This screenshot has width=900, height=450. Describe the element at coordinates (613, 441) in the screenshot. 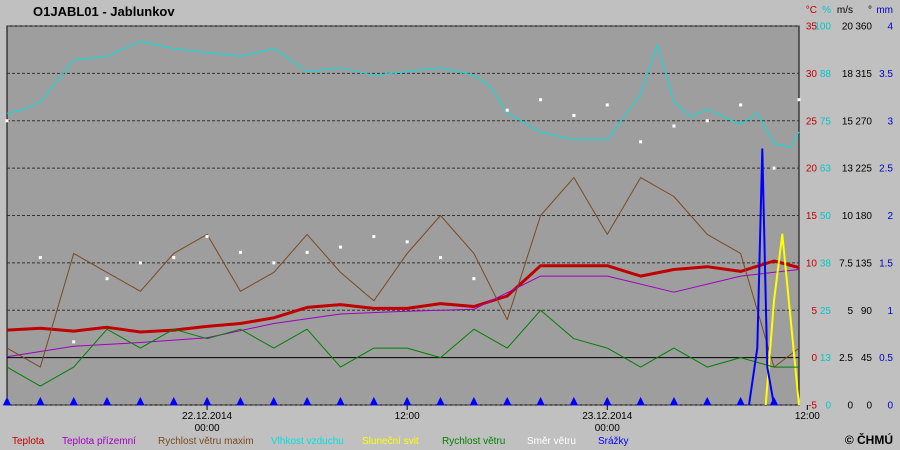

I see `legend-entry: Srážky` at that location.